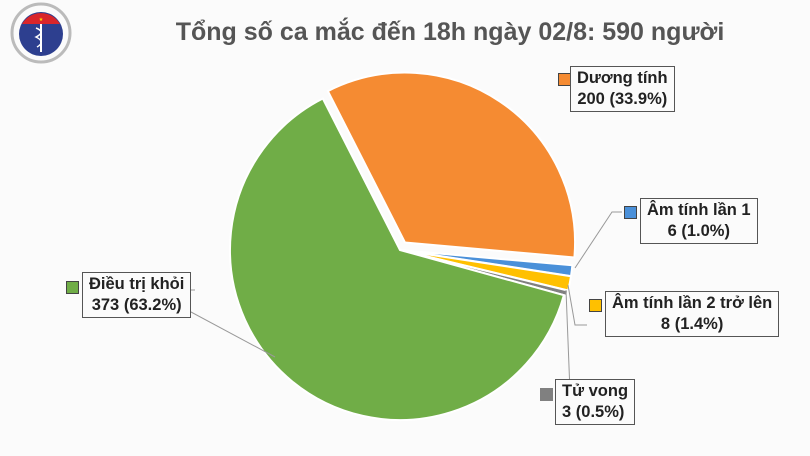 This screenshot has width=810, height=456. I want to click on label-name: Dương tính, so click(622, 78).